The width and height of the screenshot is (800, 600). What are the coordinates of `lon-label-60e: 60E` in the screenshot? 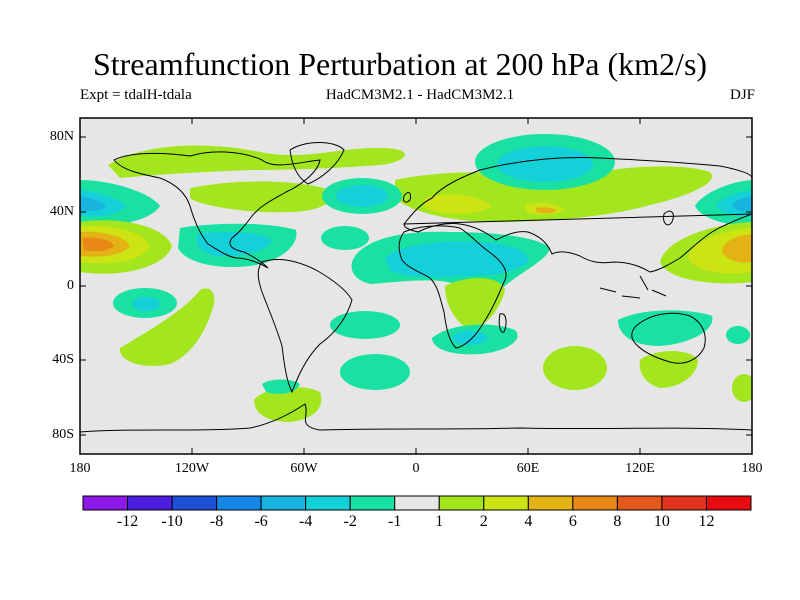 It's located at (528, 468).